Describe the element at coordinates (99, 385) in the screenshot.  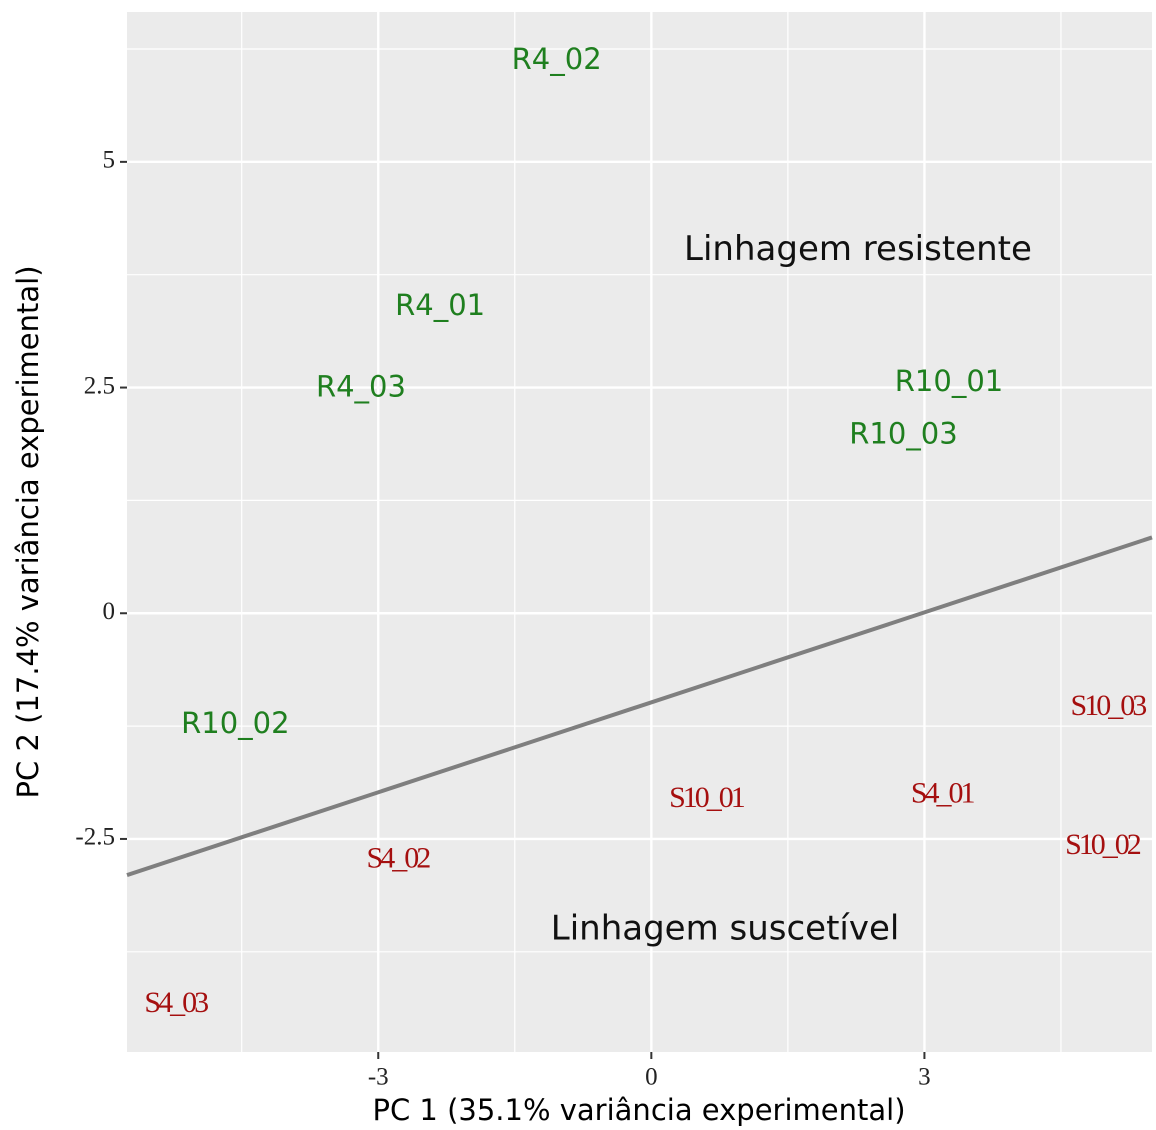
I see `y-tick-label: 2.5` at that location.